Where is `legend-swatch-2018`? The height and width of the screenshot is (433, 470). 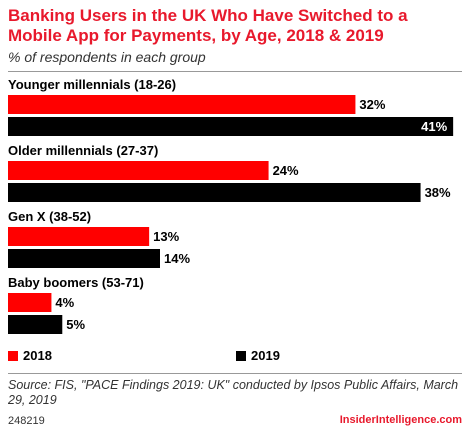
legend-swatch-2018 is located at coordinates (13, 356).